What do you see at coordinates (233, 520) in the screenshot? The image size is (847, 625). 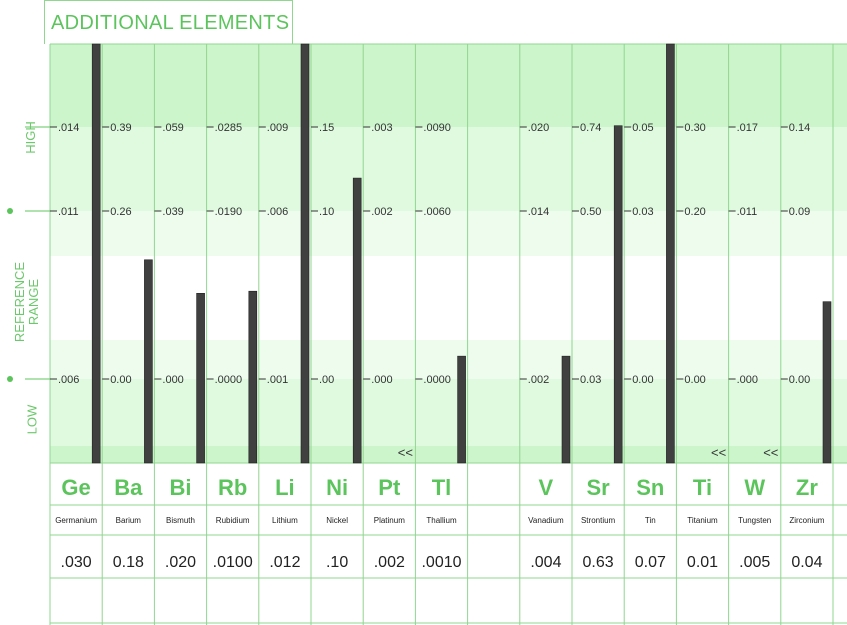 I see `element-name: Rubidium` at bounding box center [233, 520].